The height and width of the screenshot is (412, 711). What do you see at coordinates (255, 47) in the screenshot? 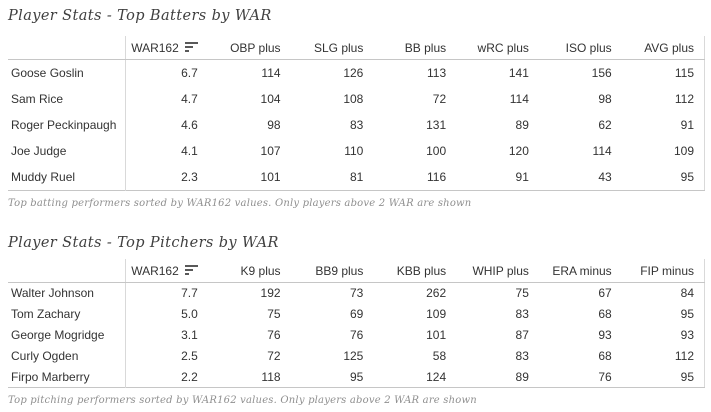
I see `column-header-label: OBP plus` at bounding box center [255, 47].